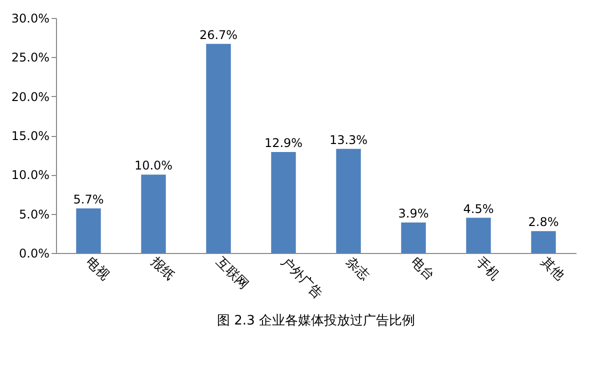 This screenshot has width=606, height=391. I want to click on y-tick-label: 10.0%, so click(30, 175).